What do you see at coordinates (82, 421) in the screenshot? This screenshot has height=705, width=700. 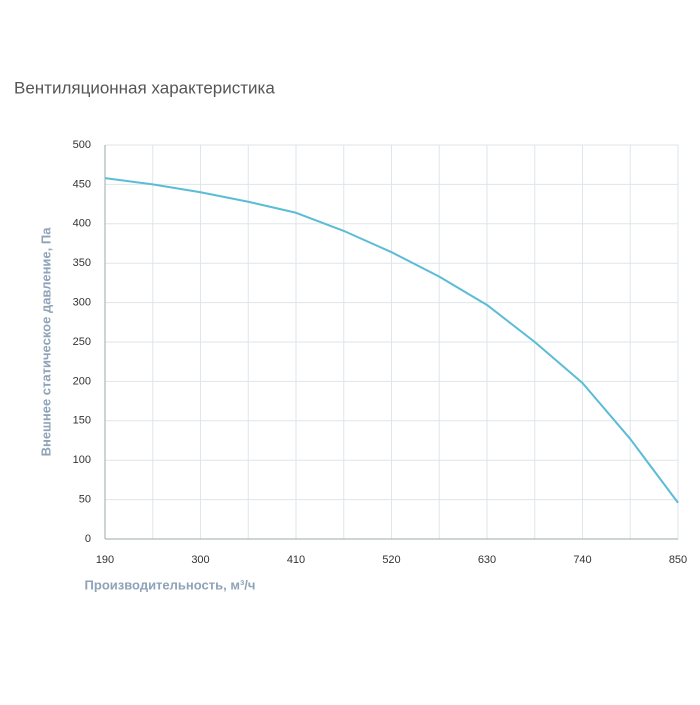 I see `y-tick-label: 150` at bounding box center [82, 421].